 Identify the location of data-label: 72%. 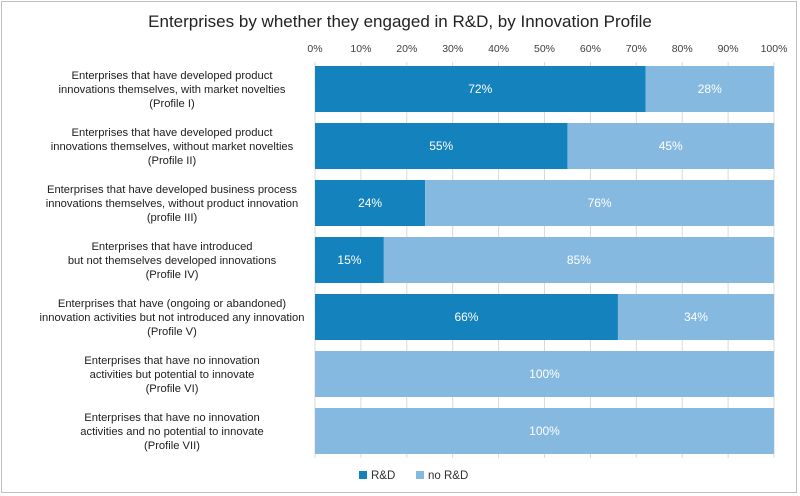
(480, 89).